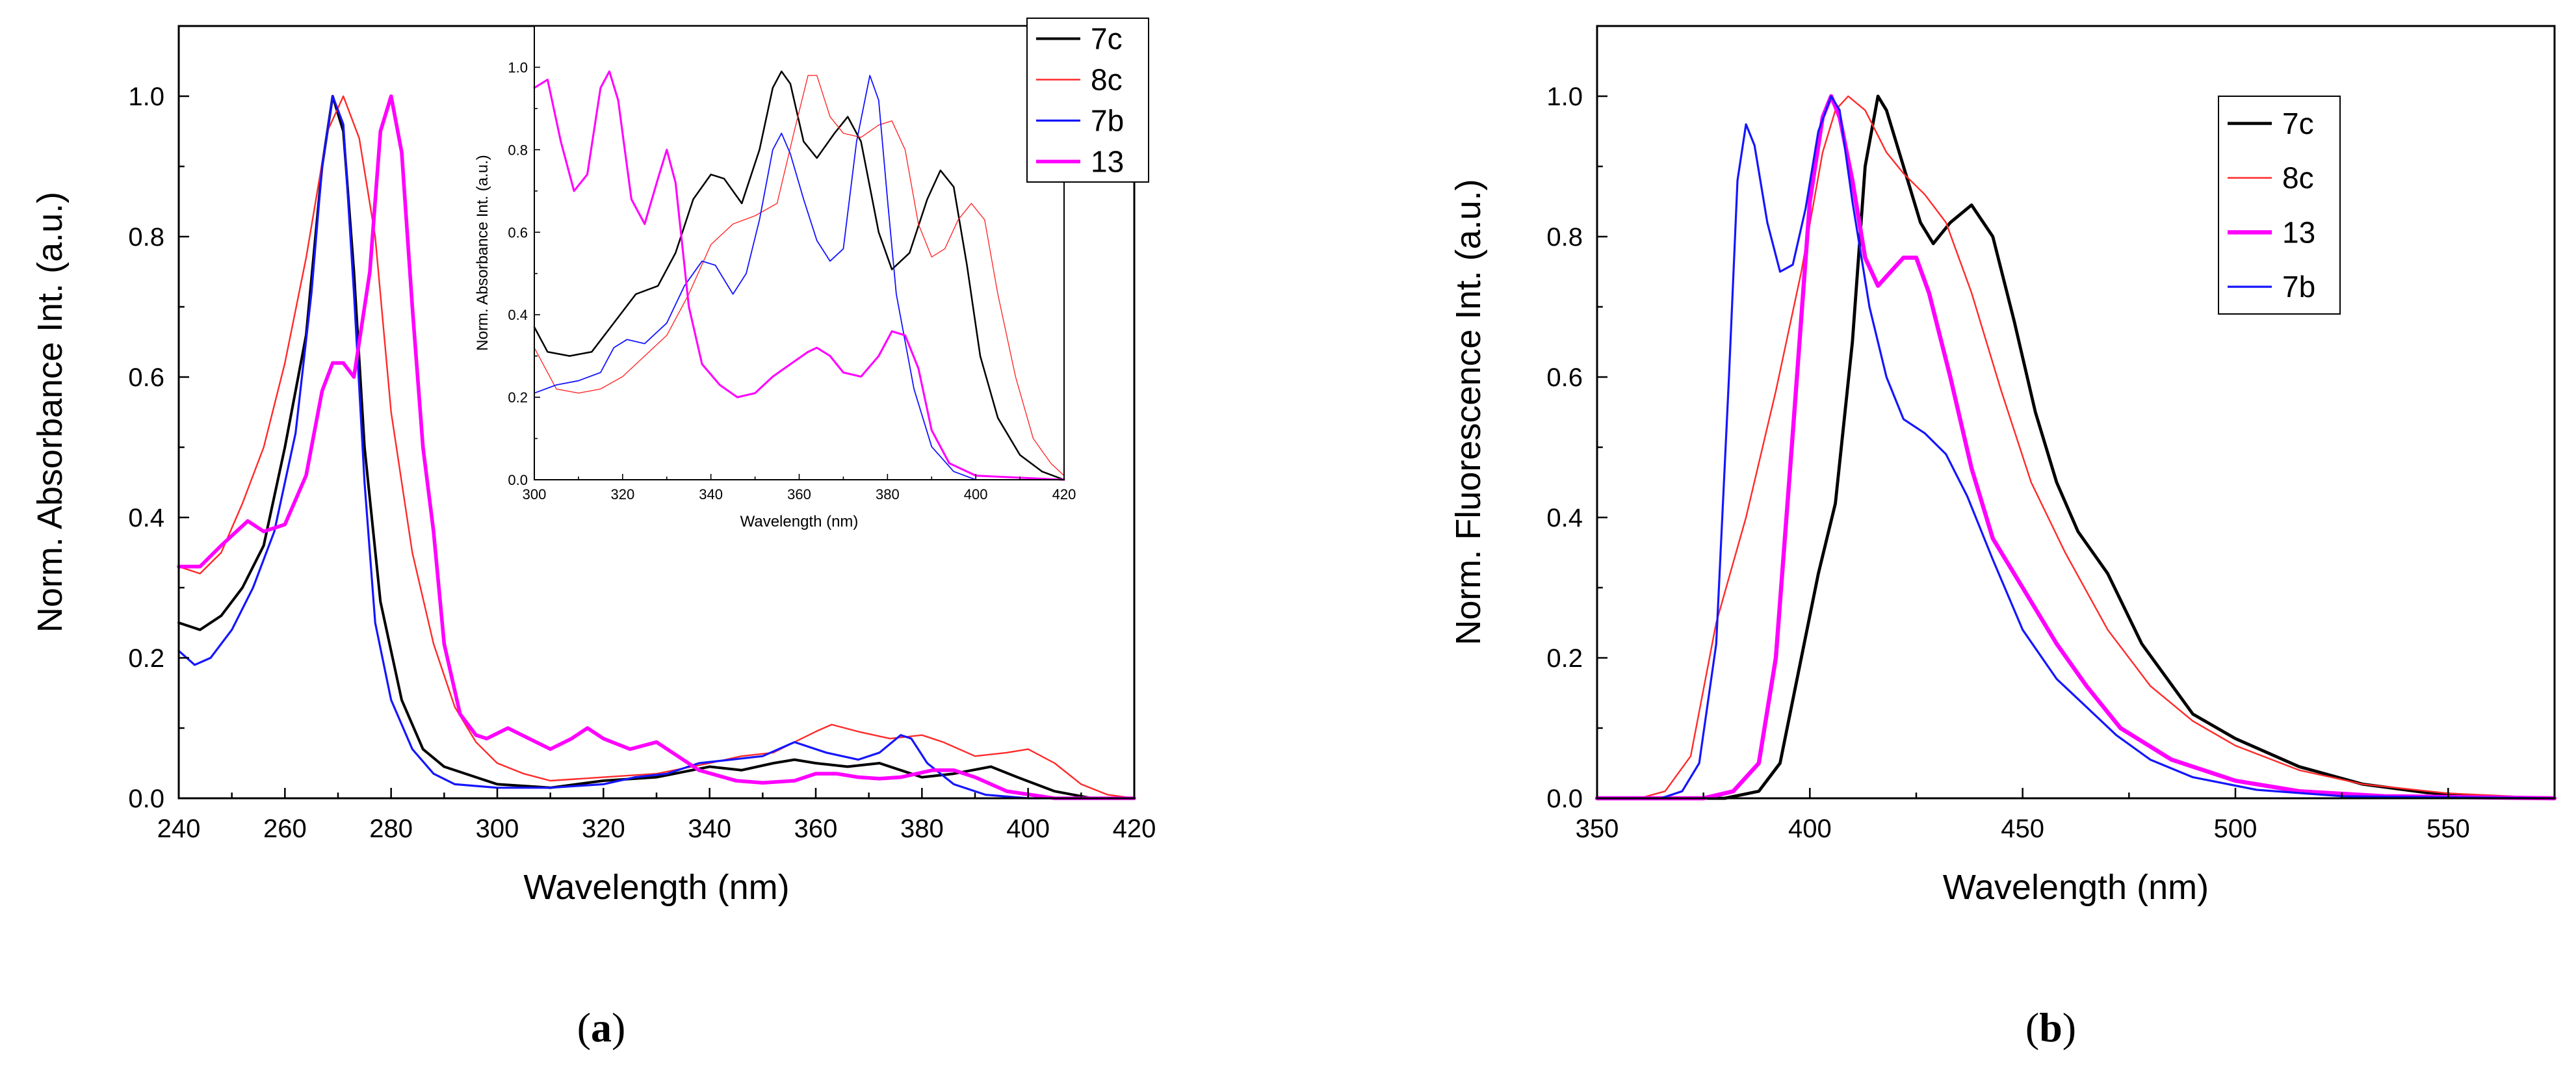 The image size is (2576, 1070). What do you see at coordinates (2298, 232) in the screenshot?
I see `panel-b-legend-label-13: 13` at bounding box center [2298, 232].